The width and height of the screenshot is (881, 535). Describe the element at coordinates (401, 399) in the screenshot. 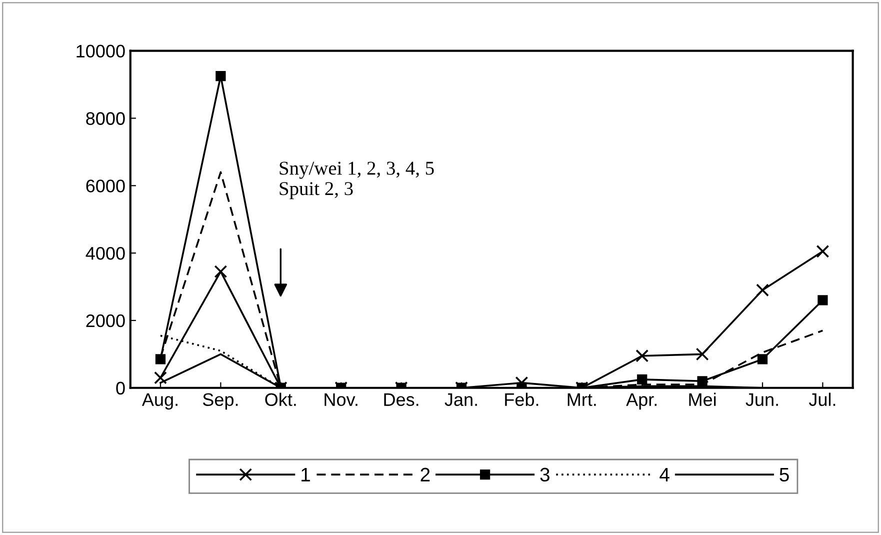

I see `x-tick-label: Des.` at that location.